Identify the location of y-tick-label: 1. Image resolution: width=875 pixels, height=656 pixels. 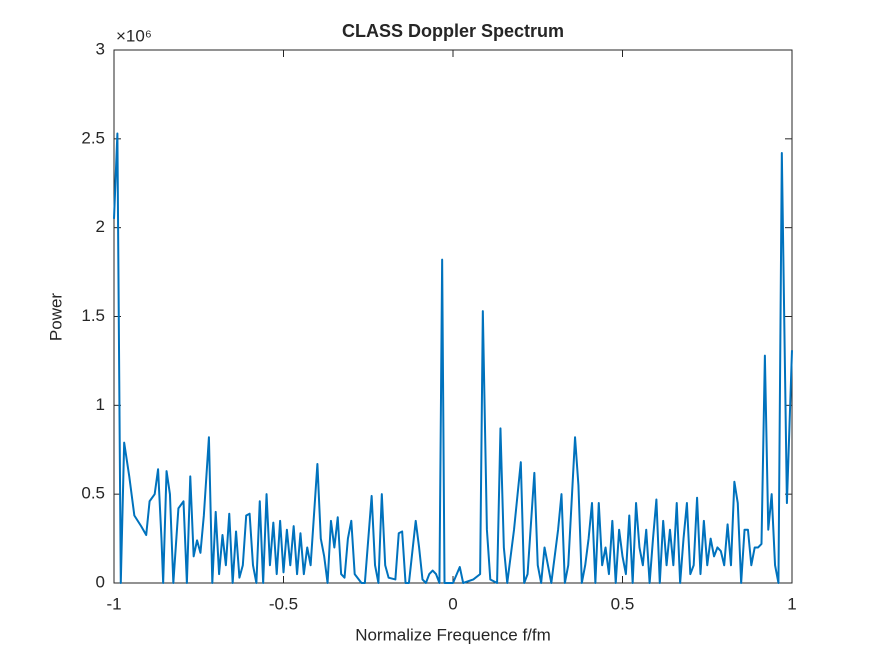
(100, 404).